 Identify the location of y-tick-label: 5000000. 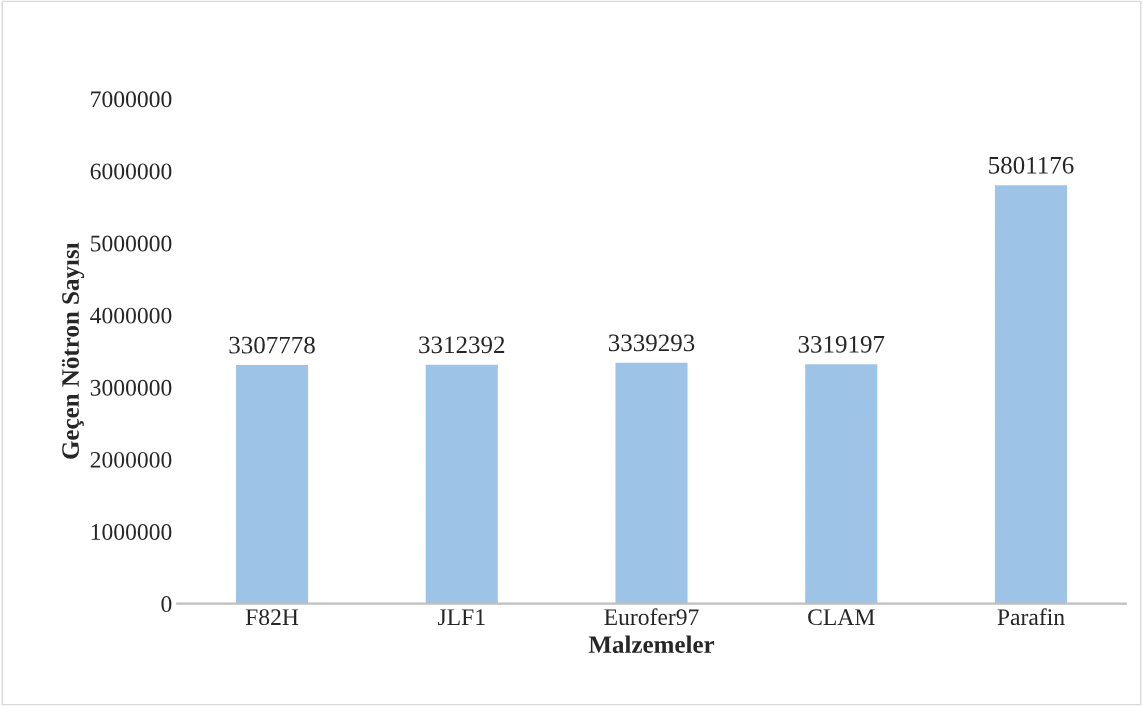
(131, 243).